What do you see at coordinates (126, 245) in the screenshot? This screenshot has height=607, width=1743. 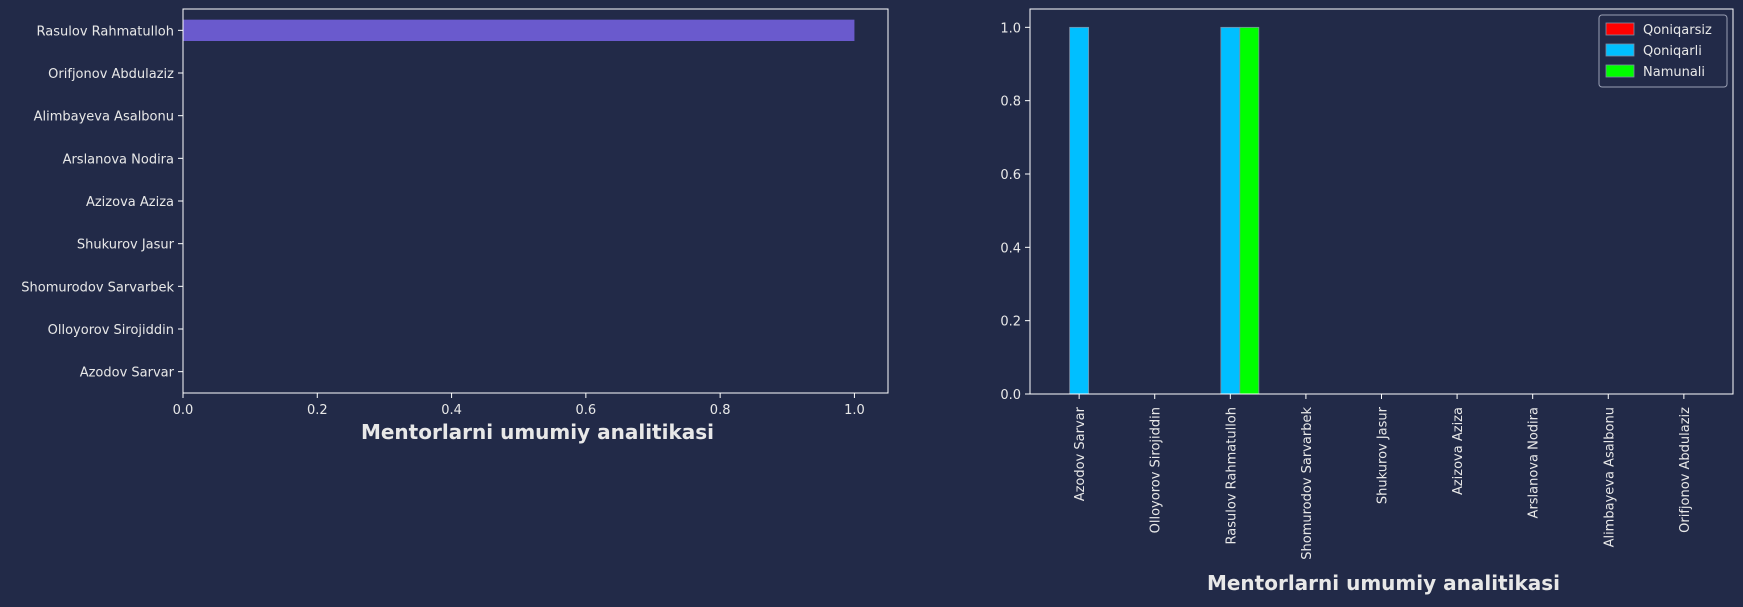 I see `y-tick-label: Shukurov Jasur` at bounding box center [126, 245].